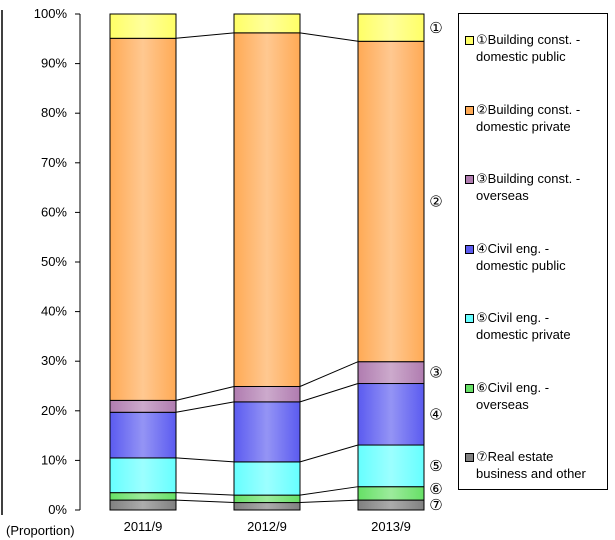  I want to click on legend-item: ③Building const. - overseas, so click(534, 187).